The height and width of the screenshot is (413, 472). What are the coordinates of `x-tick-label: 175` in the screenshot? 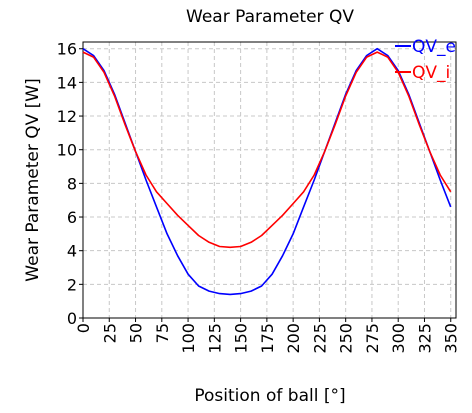 It's located at (267, 338).